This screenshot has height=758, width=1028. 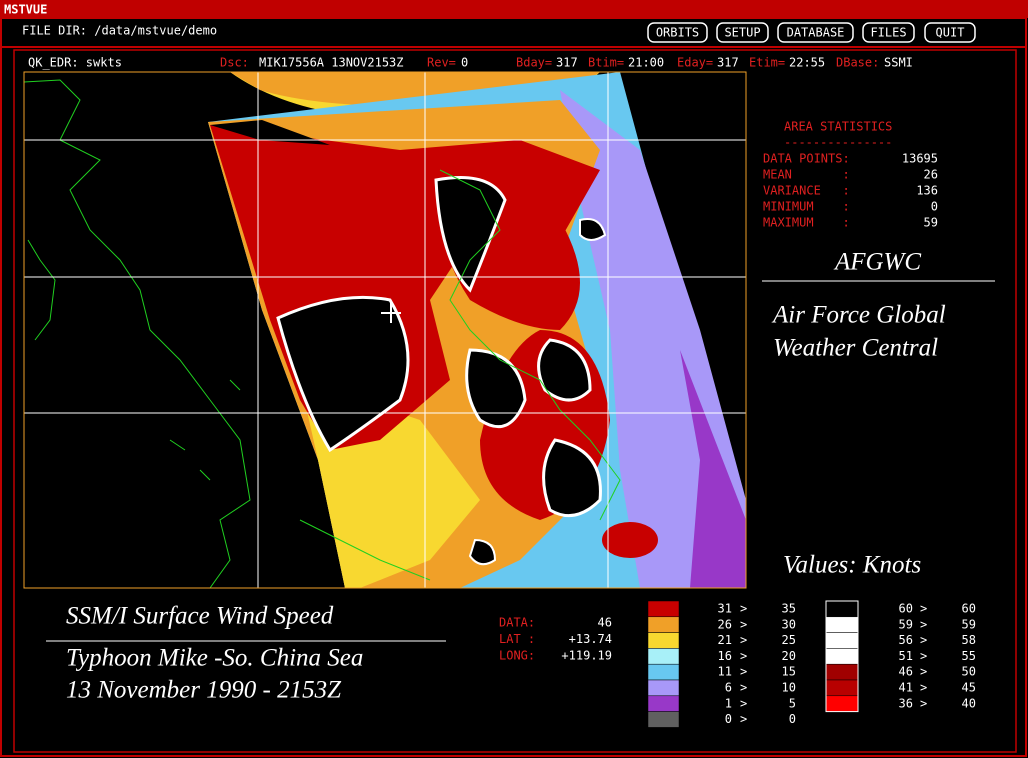 What do you see at coordinates (792, 703) in the screenshot?
I see `legend-to: 5` at bounding box center [792, 703].